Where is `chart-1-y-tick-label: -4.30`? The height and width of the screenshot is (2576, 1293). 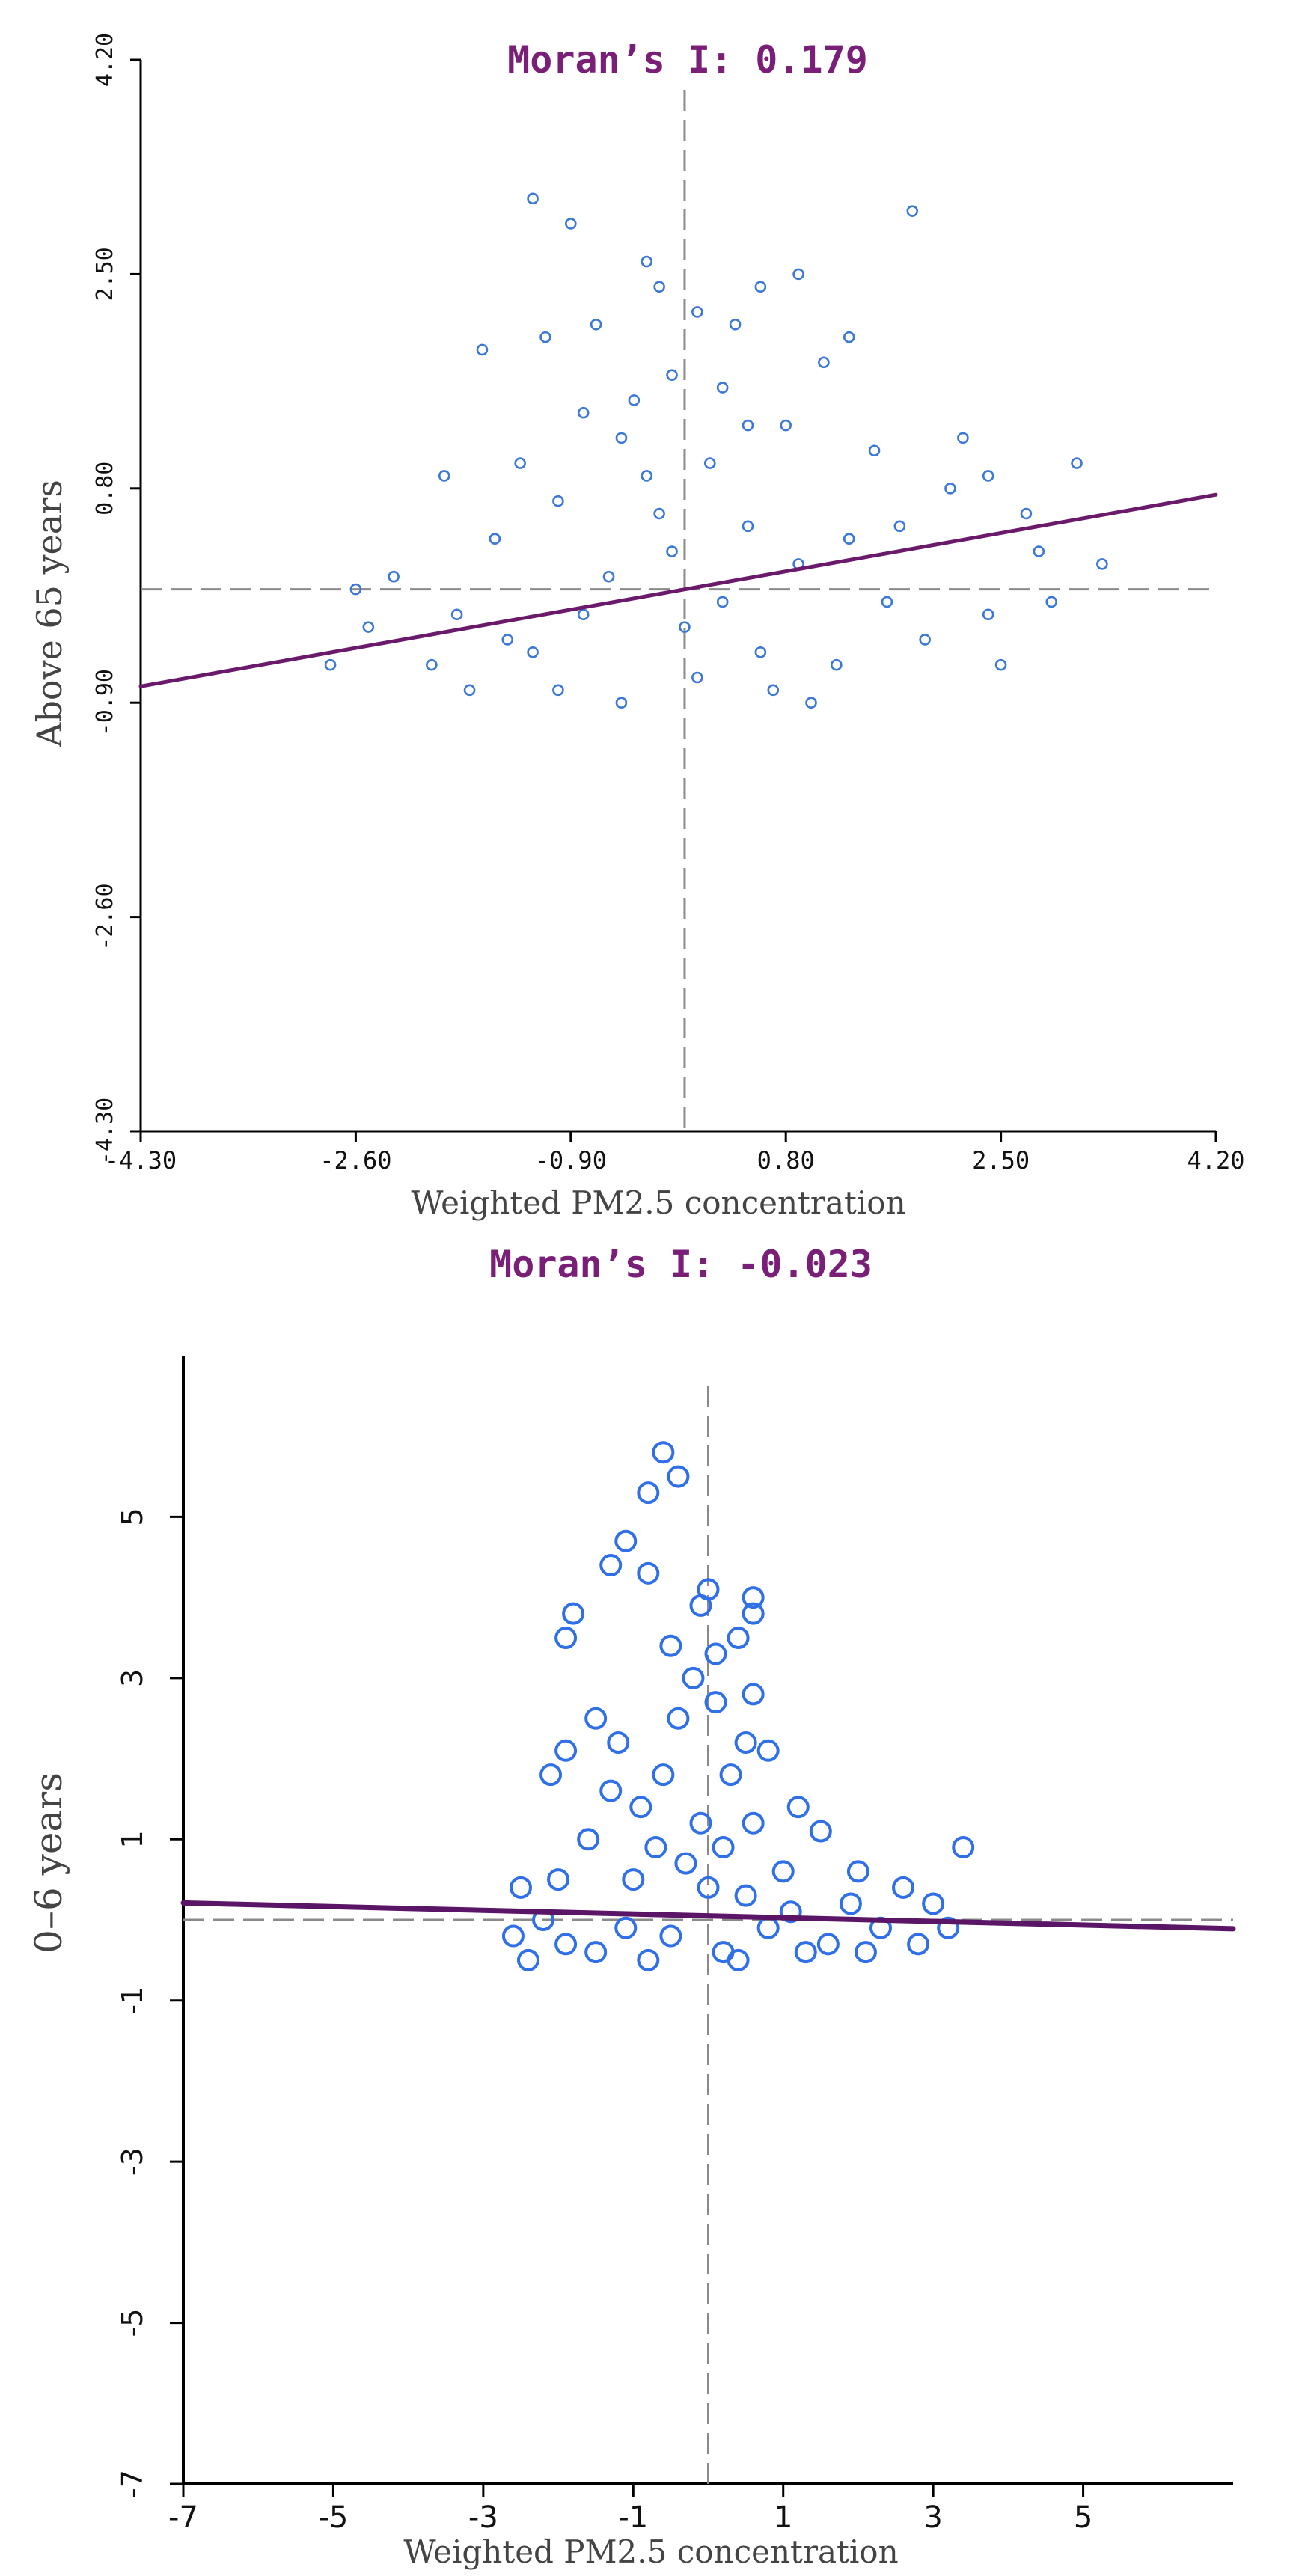 chart-1-y-tick-label: -4.30 is located at coordinates (105, 1131).